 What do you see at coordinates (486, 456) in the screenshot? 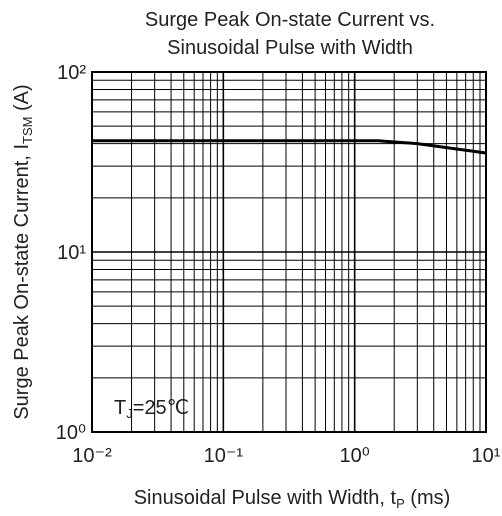
I see `x-tick-label: 10¹` at bounding box center [486, 456].